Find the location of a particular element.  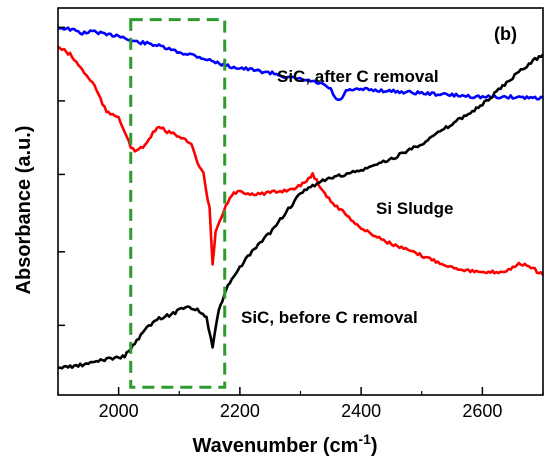

x-tick-label-2200: 2200 is located at coordinates (240, 411).